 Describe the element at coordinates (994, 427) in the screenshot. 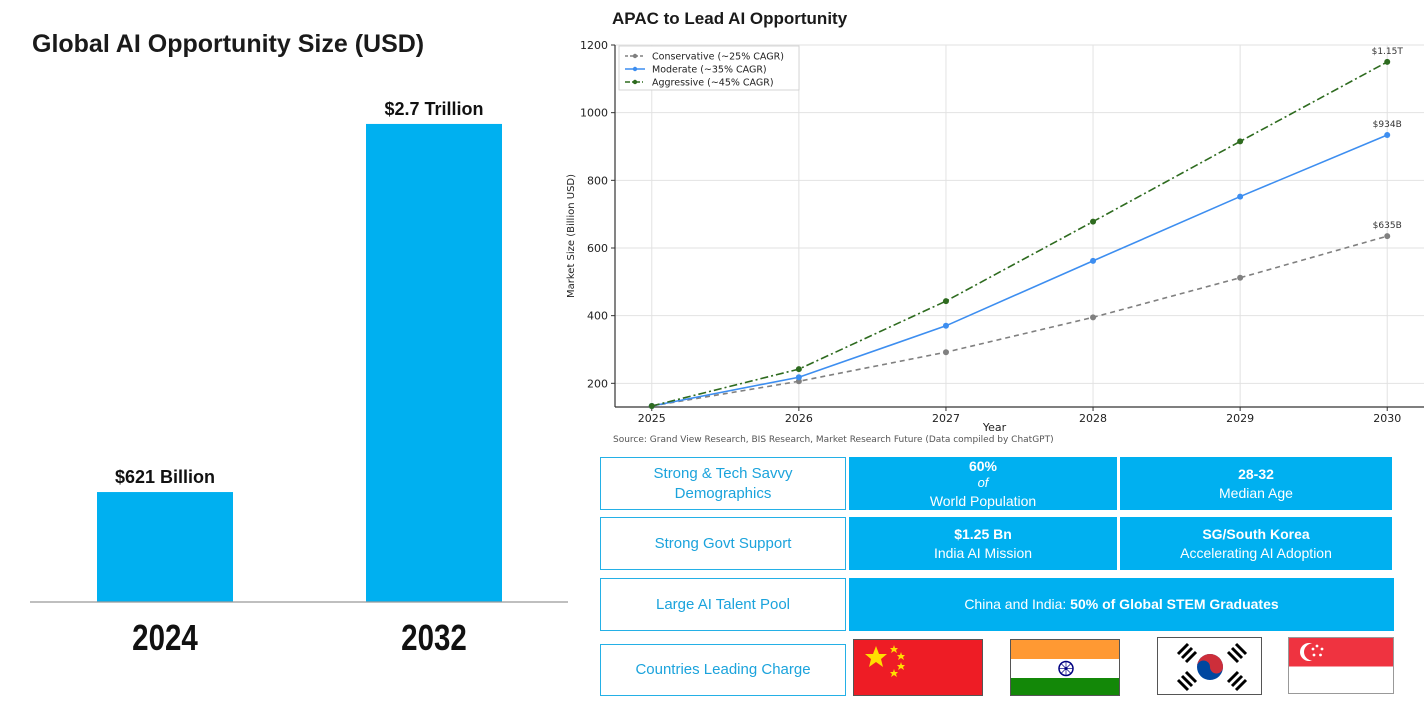

I see `x-axis-label: Year` at that location.